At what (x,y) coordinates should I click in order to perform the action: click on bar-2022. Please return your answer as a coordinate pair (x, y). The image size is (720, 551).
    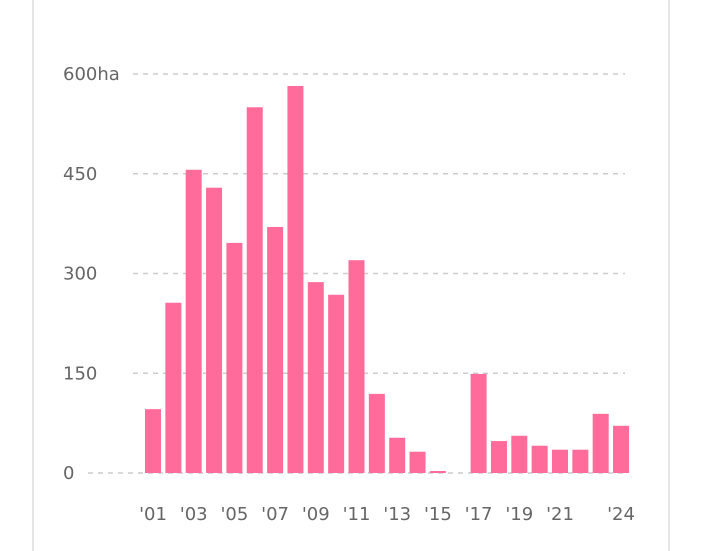
    Looking at the image, I should click on (580, 461).